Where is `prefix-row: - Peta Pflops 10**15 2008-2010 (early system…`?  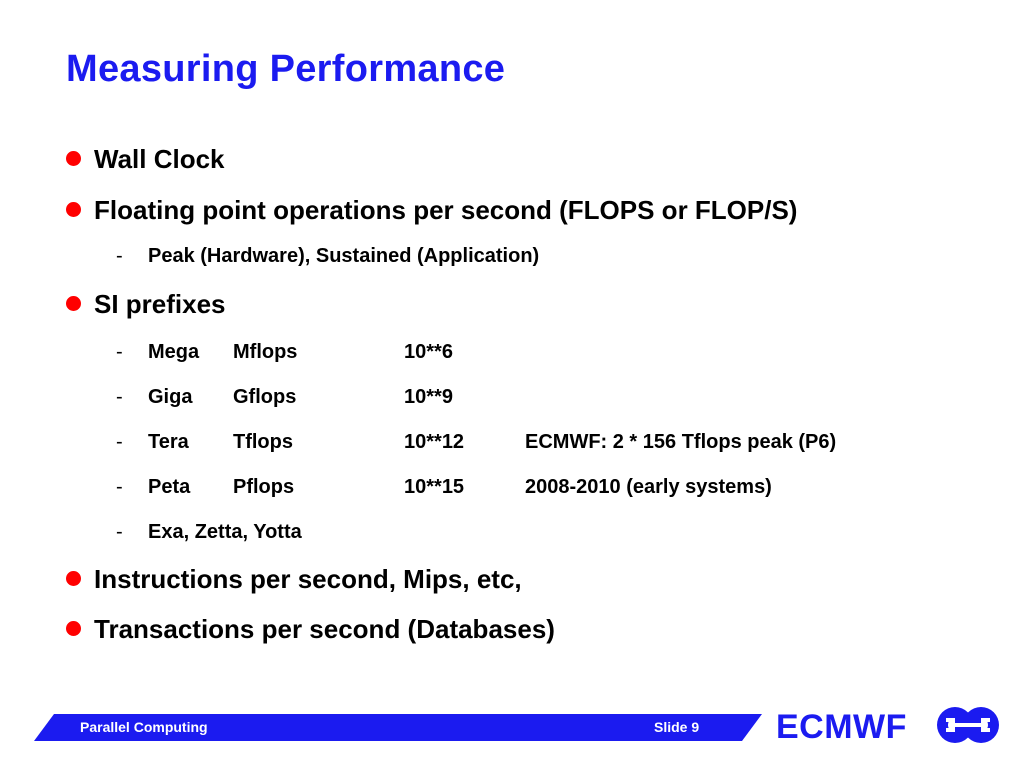
prefix-row: - Peta Pflops 10**15 2008-2010 (early system… is located at coordinates (444, 487).